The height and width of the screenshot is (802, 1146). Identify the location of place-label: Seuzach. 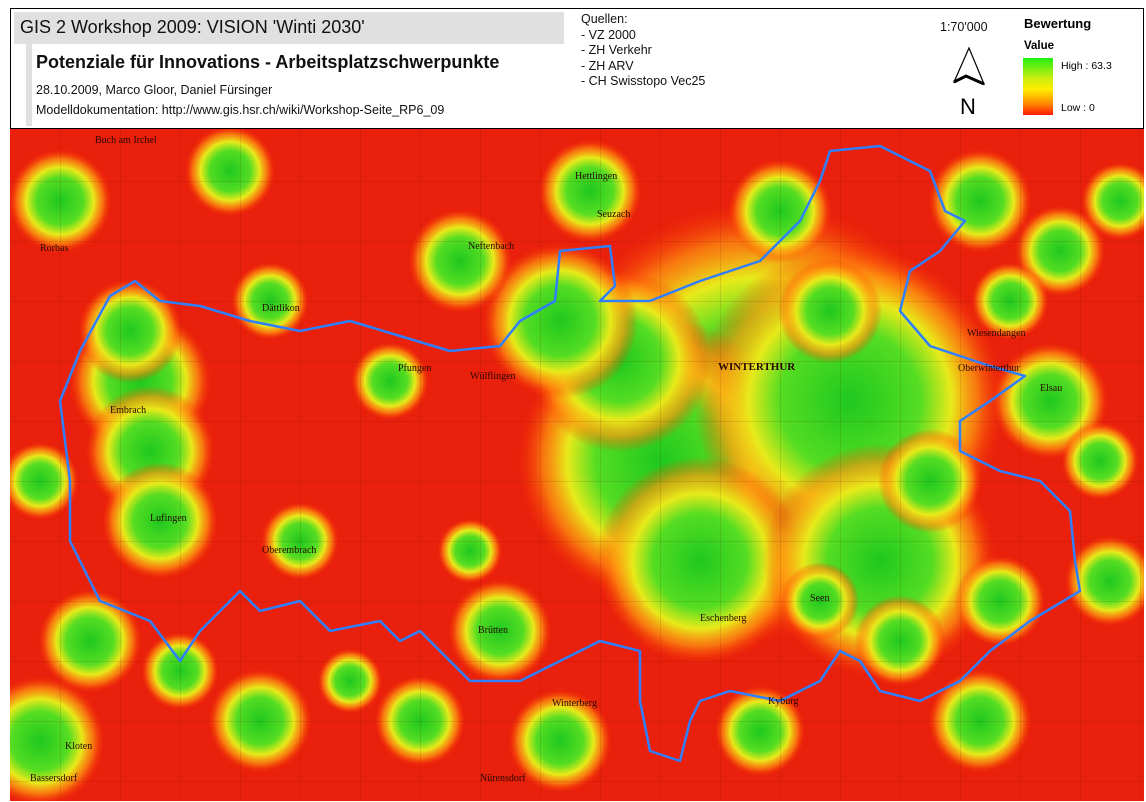
(613, 214).